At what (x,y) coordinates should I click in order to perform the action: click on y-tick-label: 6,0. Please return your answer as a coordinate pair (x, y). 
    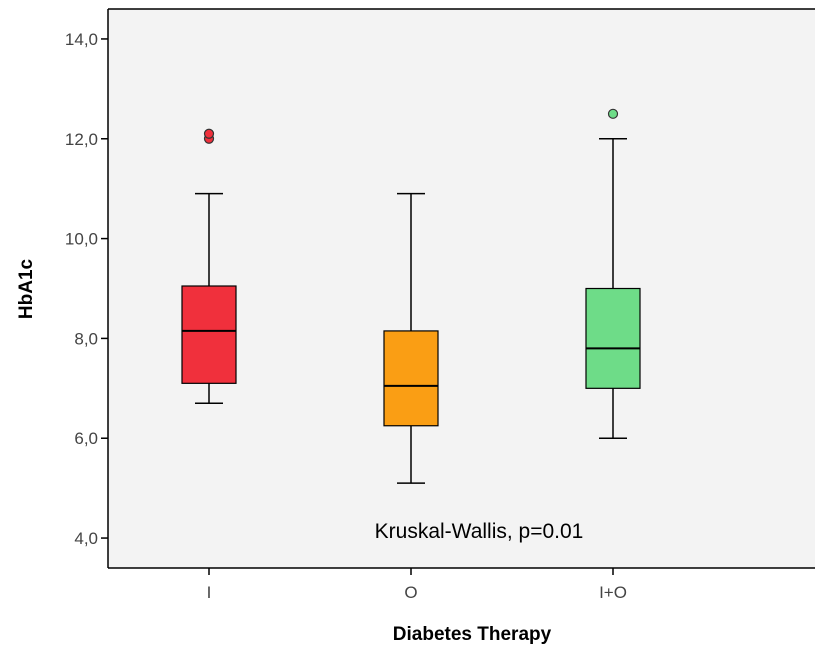
    Looking at the image, I should click on (86, 438).